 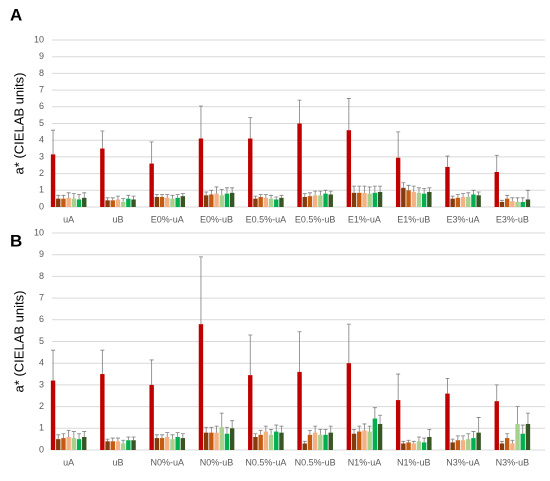 I want to click on y-tick-label: 9, so click(x=41, y=254).